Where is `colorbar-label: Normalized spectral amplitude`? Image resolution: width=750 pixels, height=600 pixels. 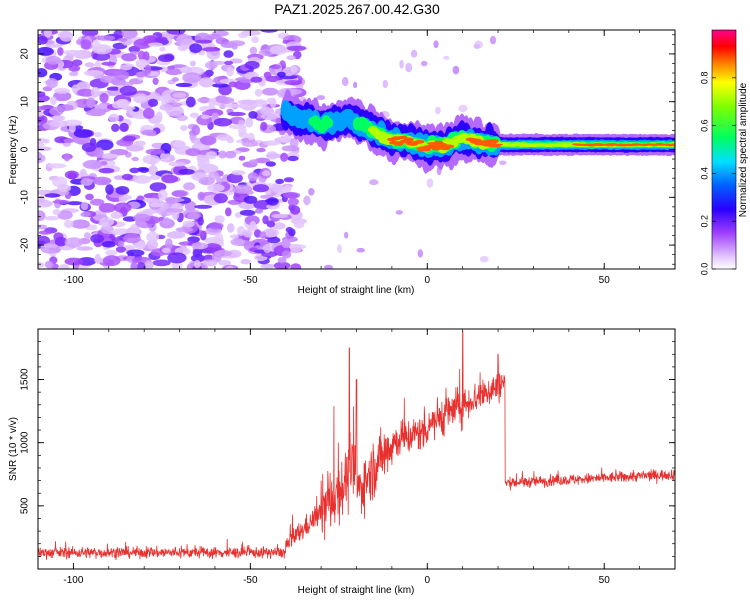
colorbar-label: Normalized spectral amplitude is located at coordinates (743, 149).